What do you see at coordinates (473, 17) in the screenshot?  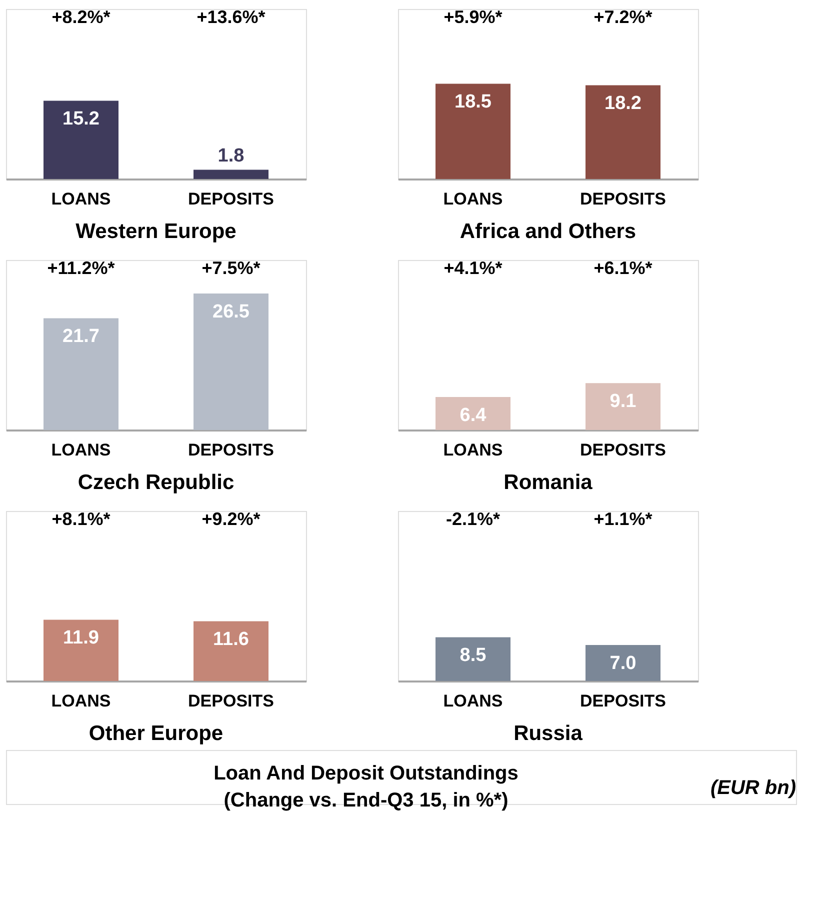 I see `annotation: +5.9%*` at bounding box center [473, 17].